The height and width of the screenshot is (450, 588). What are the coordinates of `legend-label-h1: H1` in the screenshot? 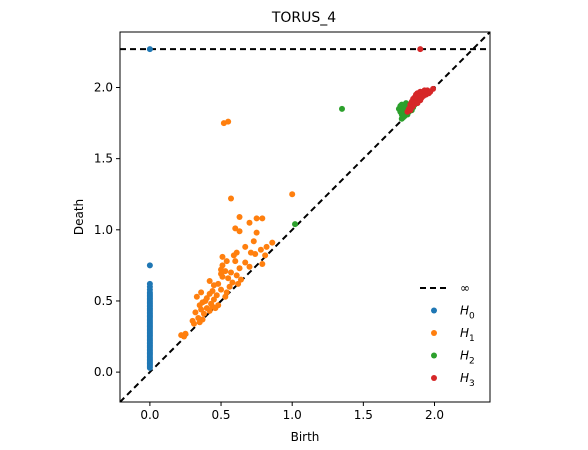 It's located at (467, 335).